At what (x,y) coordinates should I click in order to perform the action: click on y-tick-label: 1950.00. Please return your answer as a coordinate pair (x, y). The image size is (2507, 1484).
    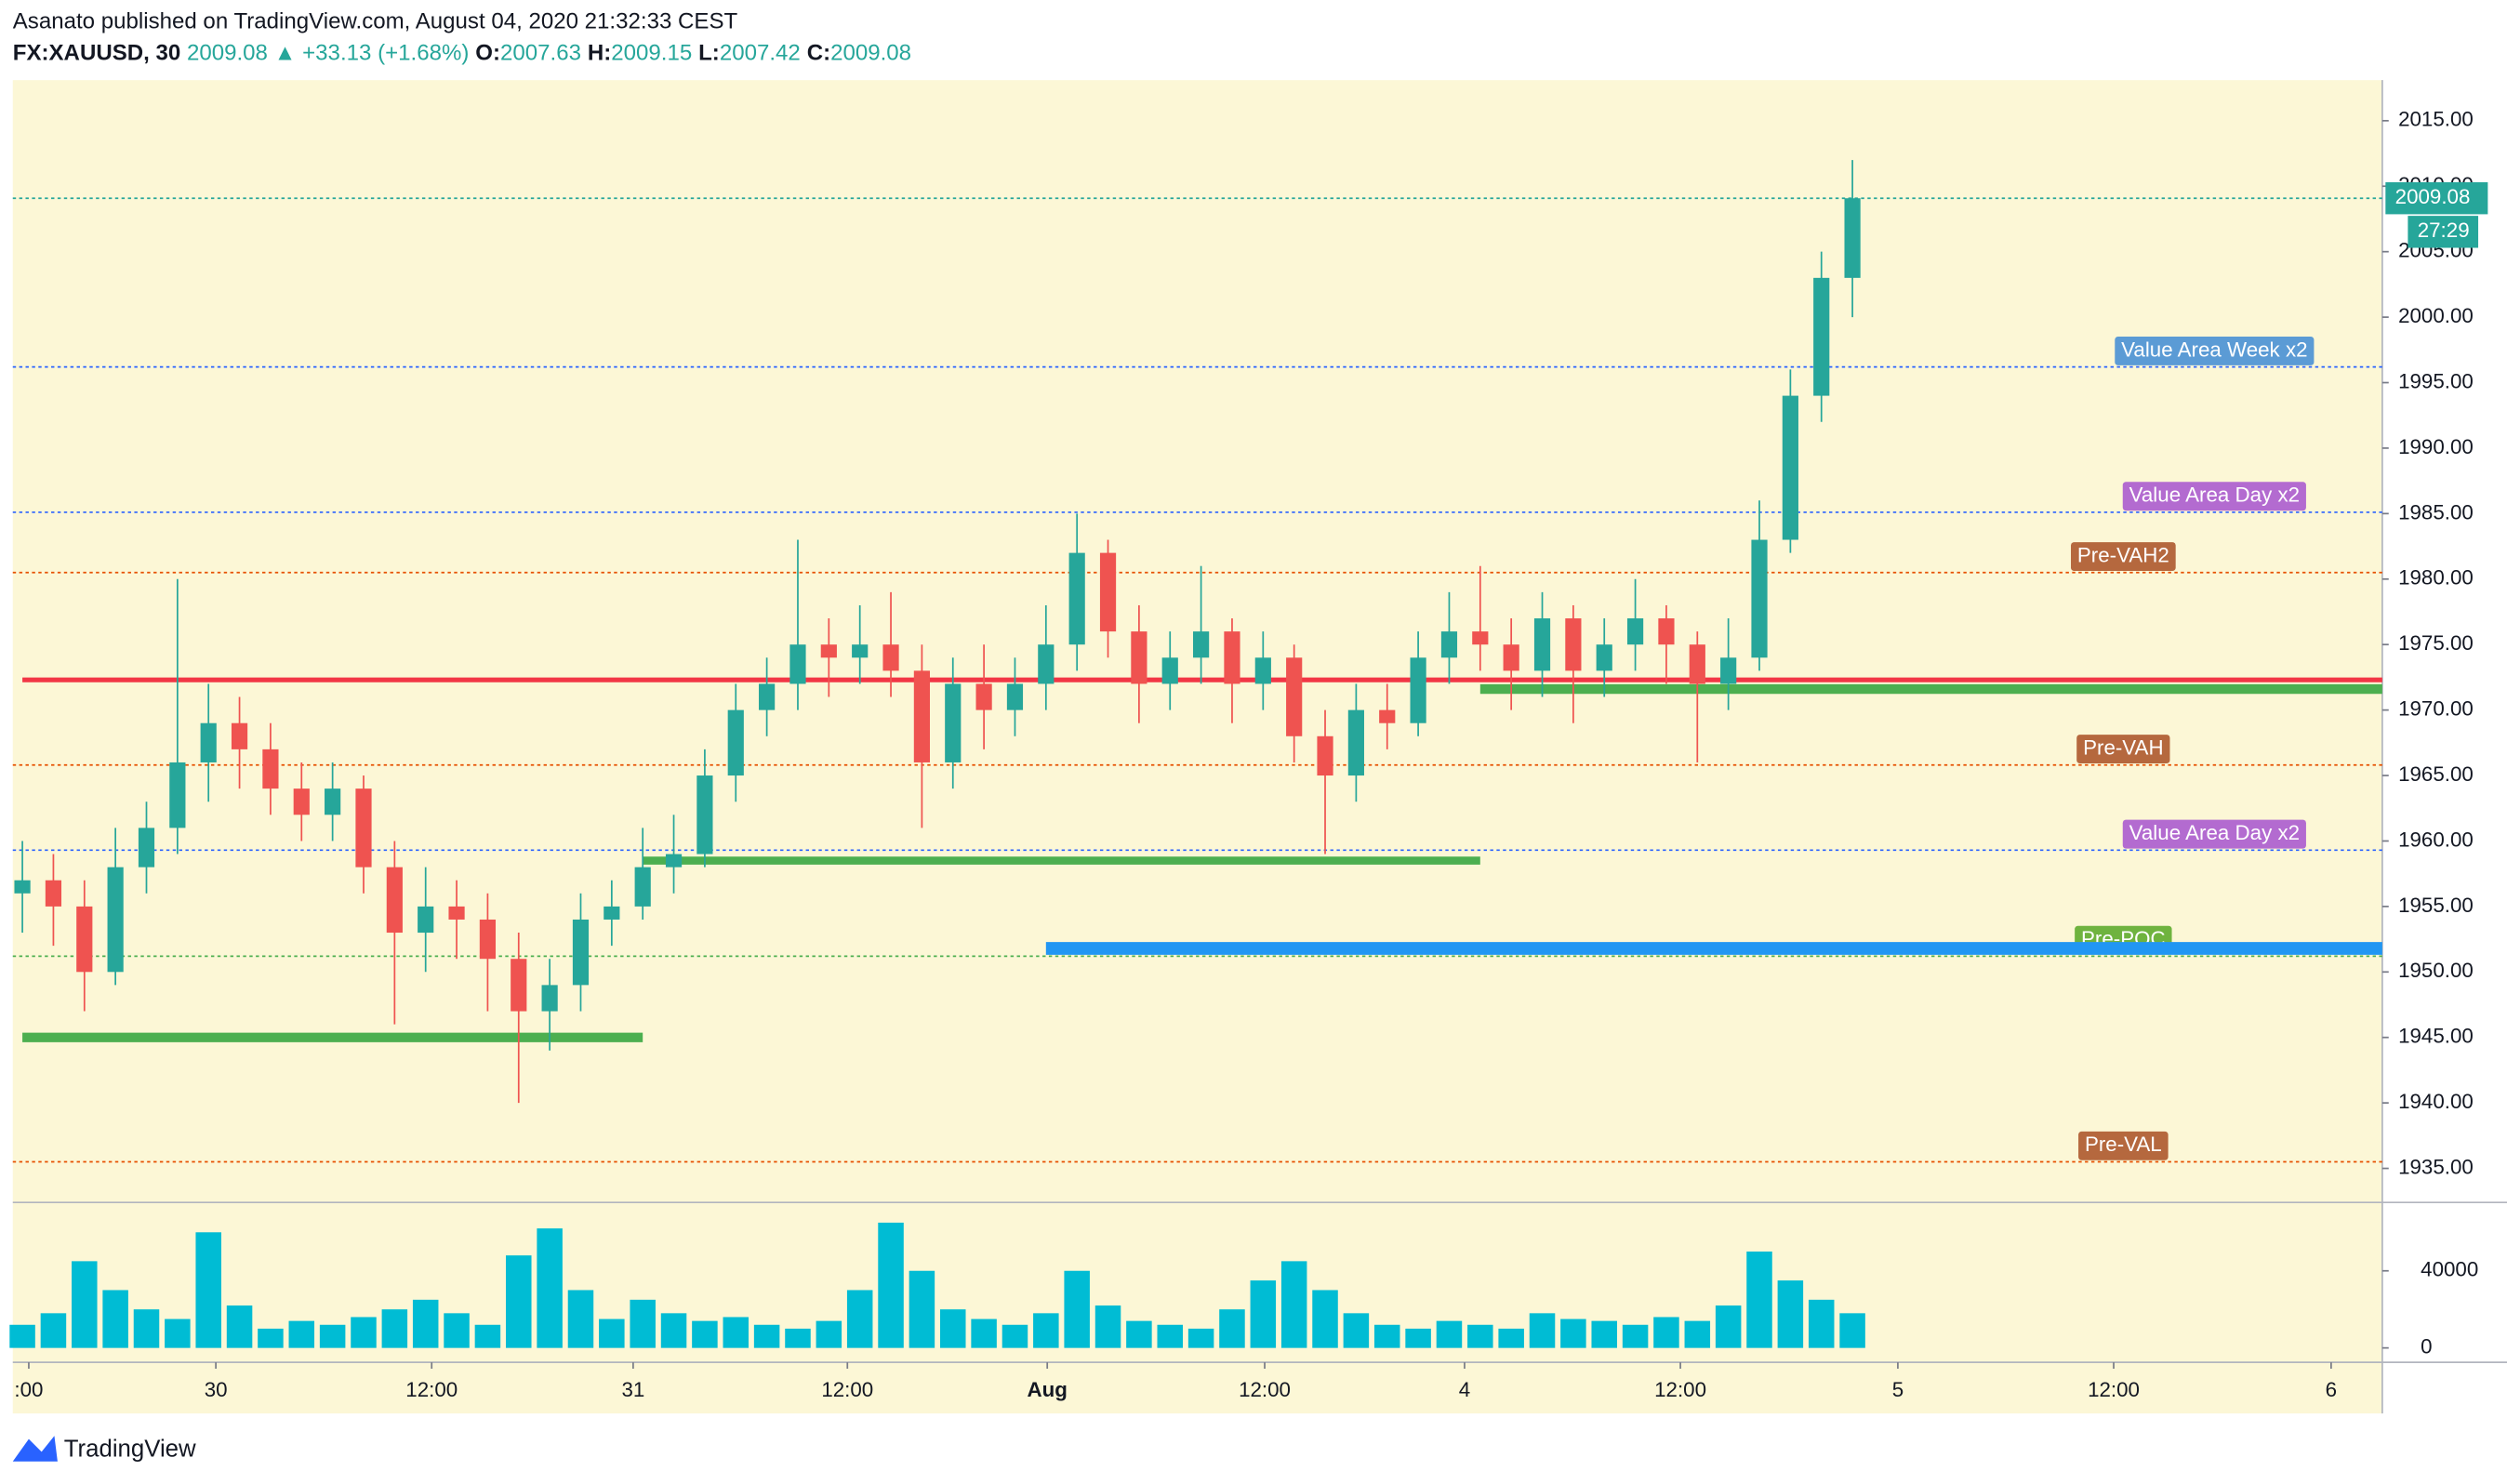
    Looking at the image, I should click on (2436, 970).